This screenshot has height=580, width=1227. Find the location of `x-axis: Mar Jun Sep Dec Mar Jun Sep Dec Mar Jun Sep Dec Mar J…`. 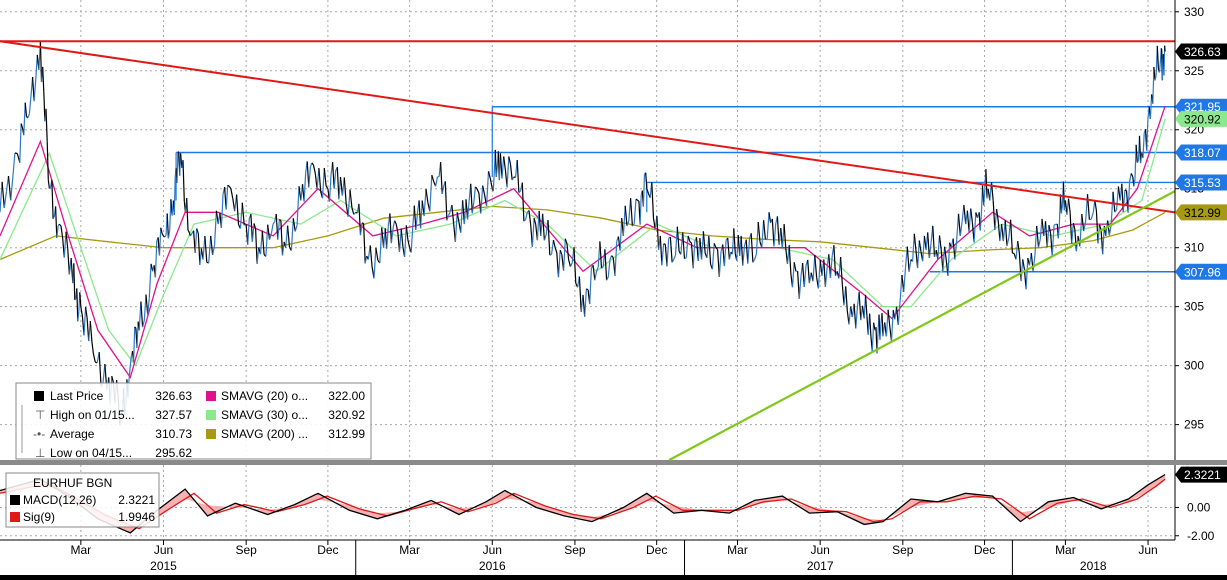

x-axis: Mar Jun Sep Dec Mar Jun Sep Dec Mar Jun Sep Dec Mar J… is located at coordinates (613, 557).